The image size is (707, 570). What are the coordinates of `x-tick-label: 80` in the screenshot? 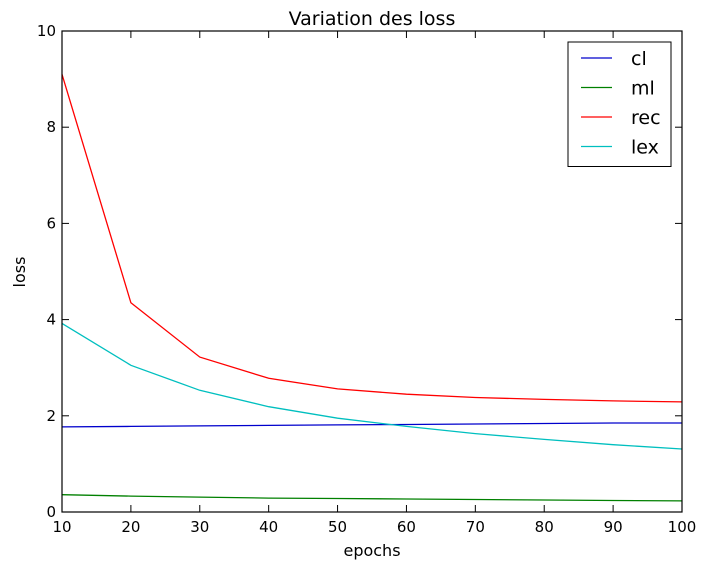 It's located at (544, 527).